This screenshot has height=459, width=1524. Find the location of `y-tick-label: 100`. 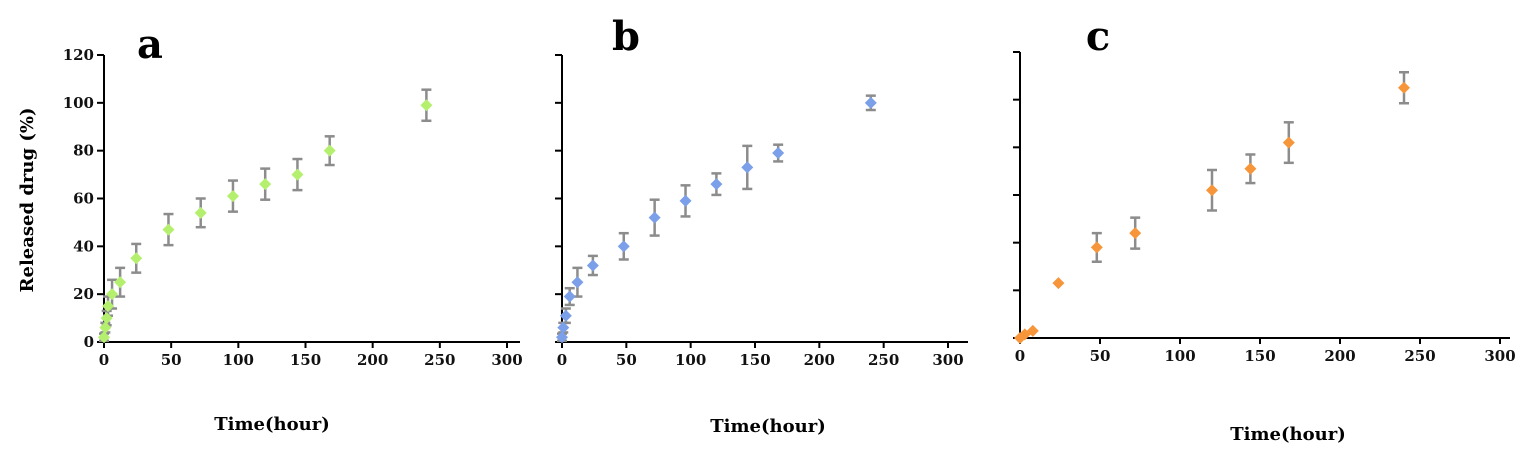

y-tick-label: 100 is located at coordinates (78, 103).